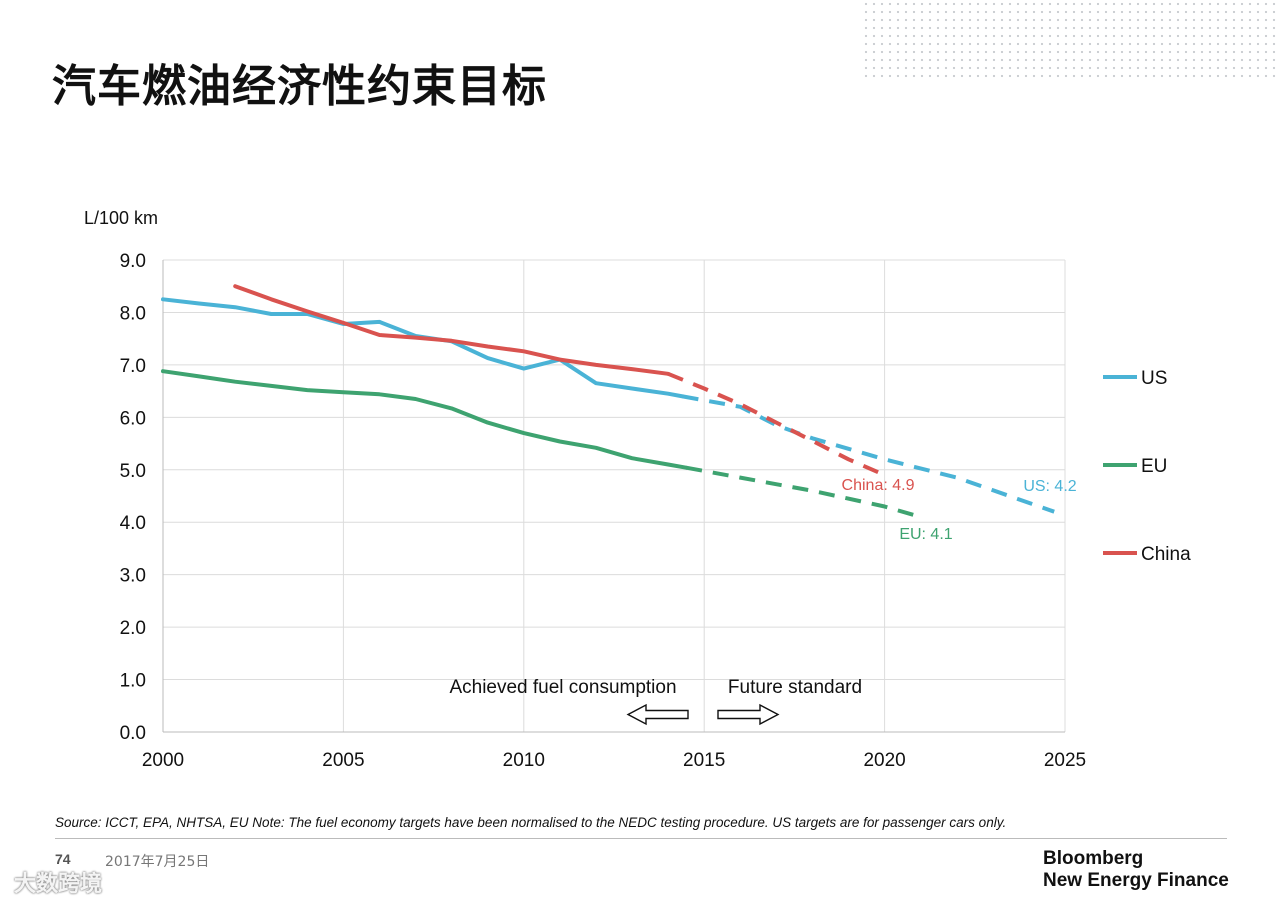 This screenshot has height=904, width=1280. I want to click on eu-target-line, so click(803, 492).